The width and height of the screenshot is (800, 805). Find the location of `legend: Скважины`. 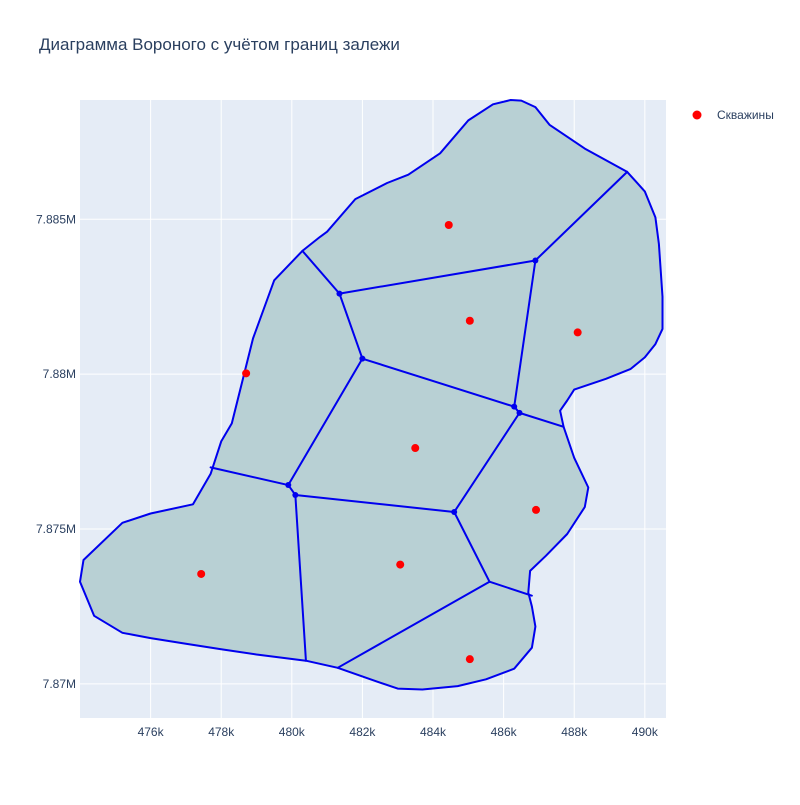

legend: Скважины is located at coordinates (733, 115).